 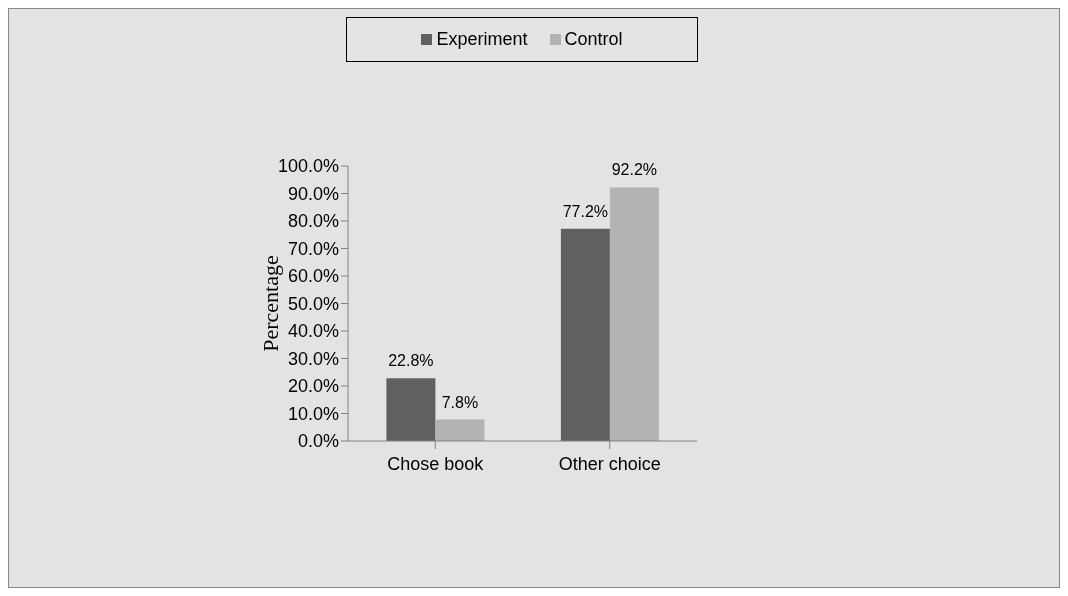 What do you see at coordinates (411, 361) in the screenshot?
I see `data-label: 22.8%` at bounding box center [411, 361].